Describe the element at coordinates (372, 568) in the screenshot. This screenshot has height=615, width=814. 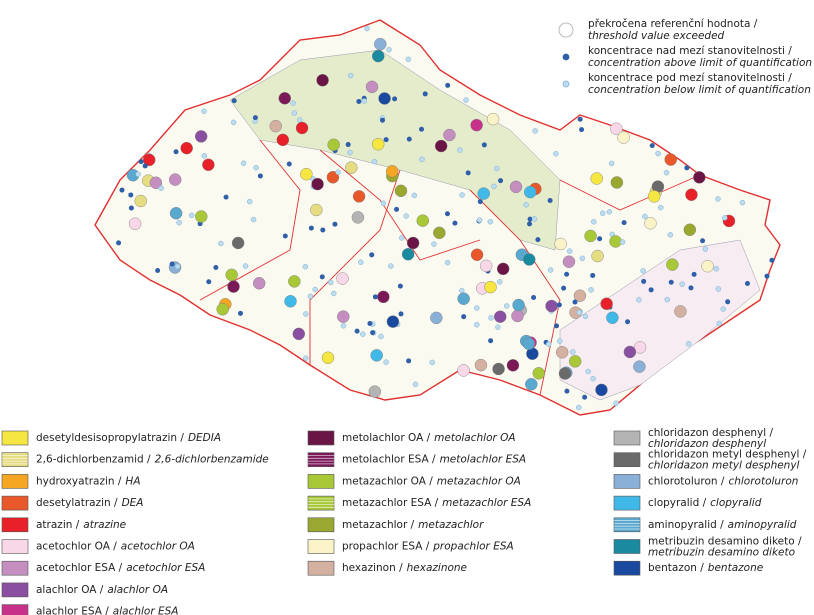
I see `legend-label-czech: hexazinon /` at that location.